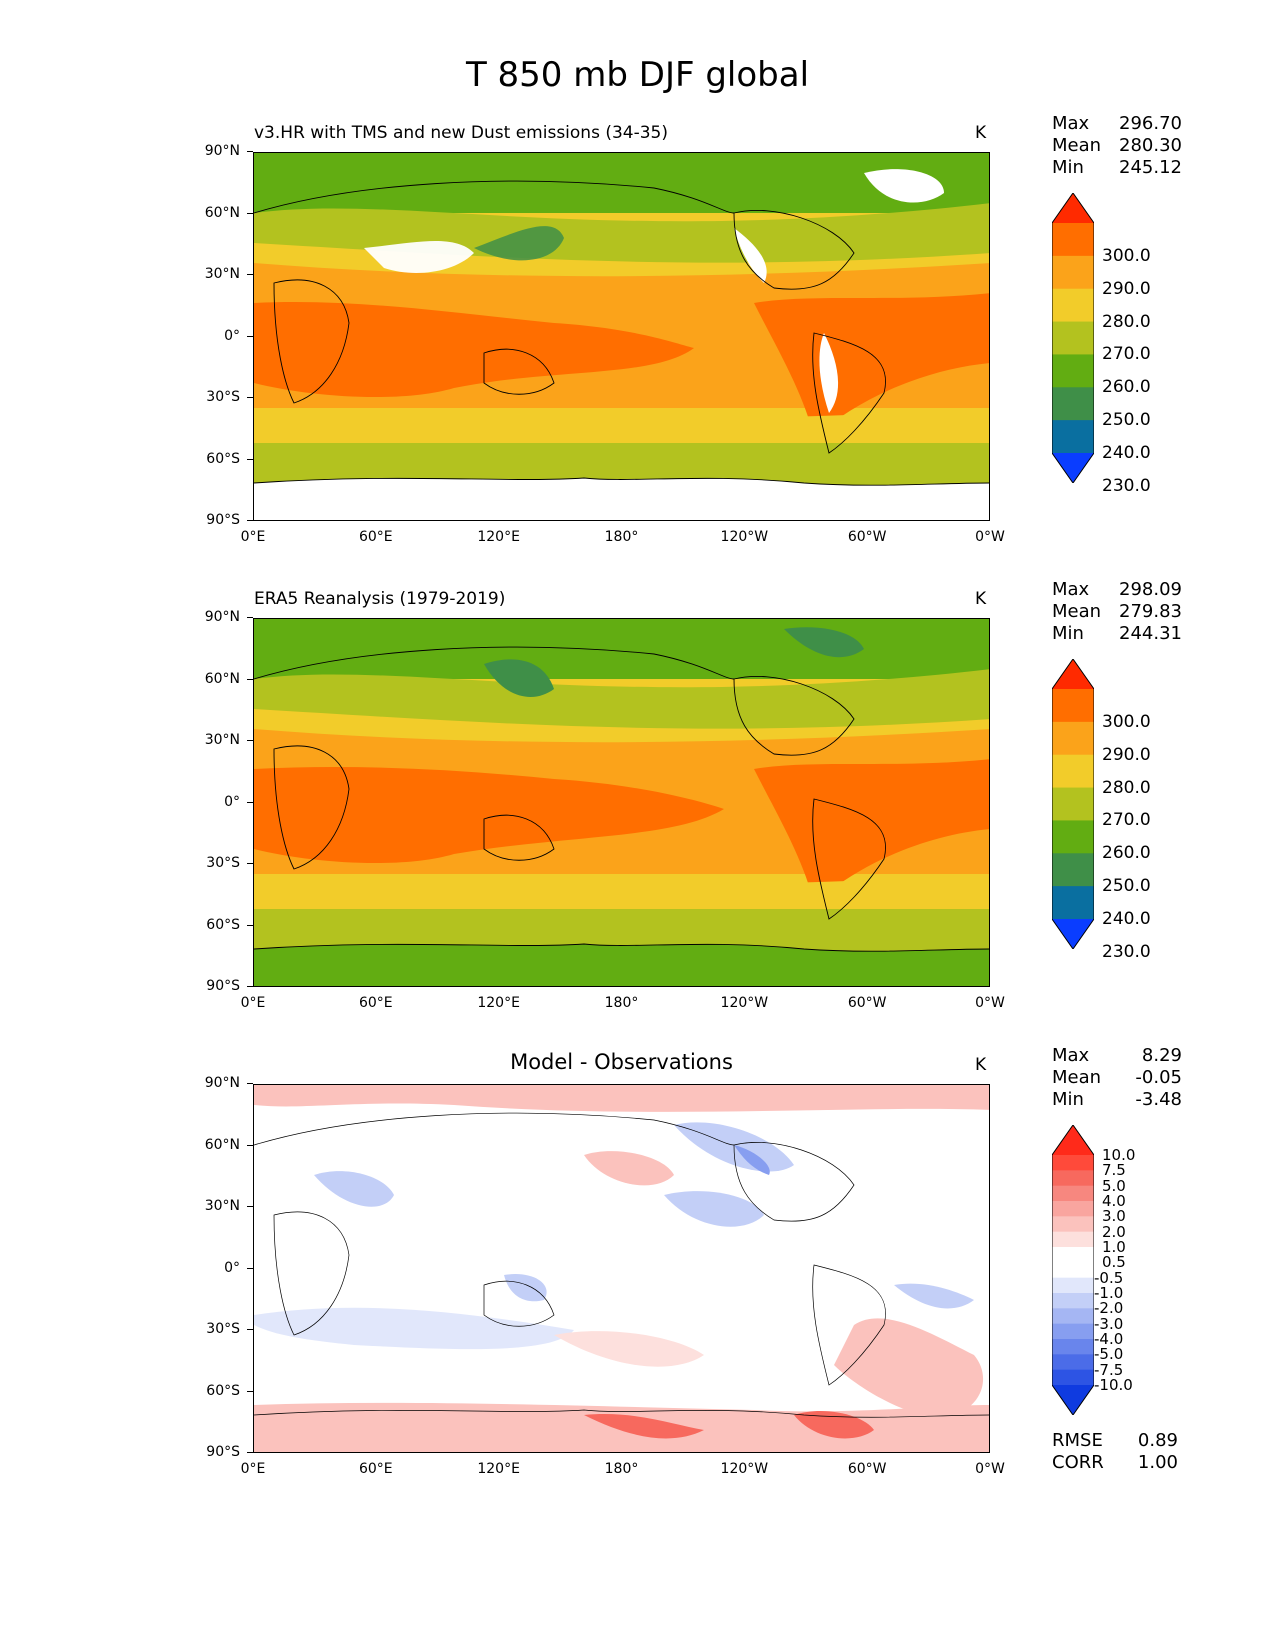 This screenshot has width=1275, height=1650. What do you see at coordinates (1109, 1354) in the screenshot?
I see `colorbar-tick-label: -5.0` at bounding box center [1109, 1354].